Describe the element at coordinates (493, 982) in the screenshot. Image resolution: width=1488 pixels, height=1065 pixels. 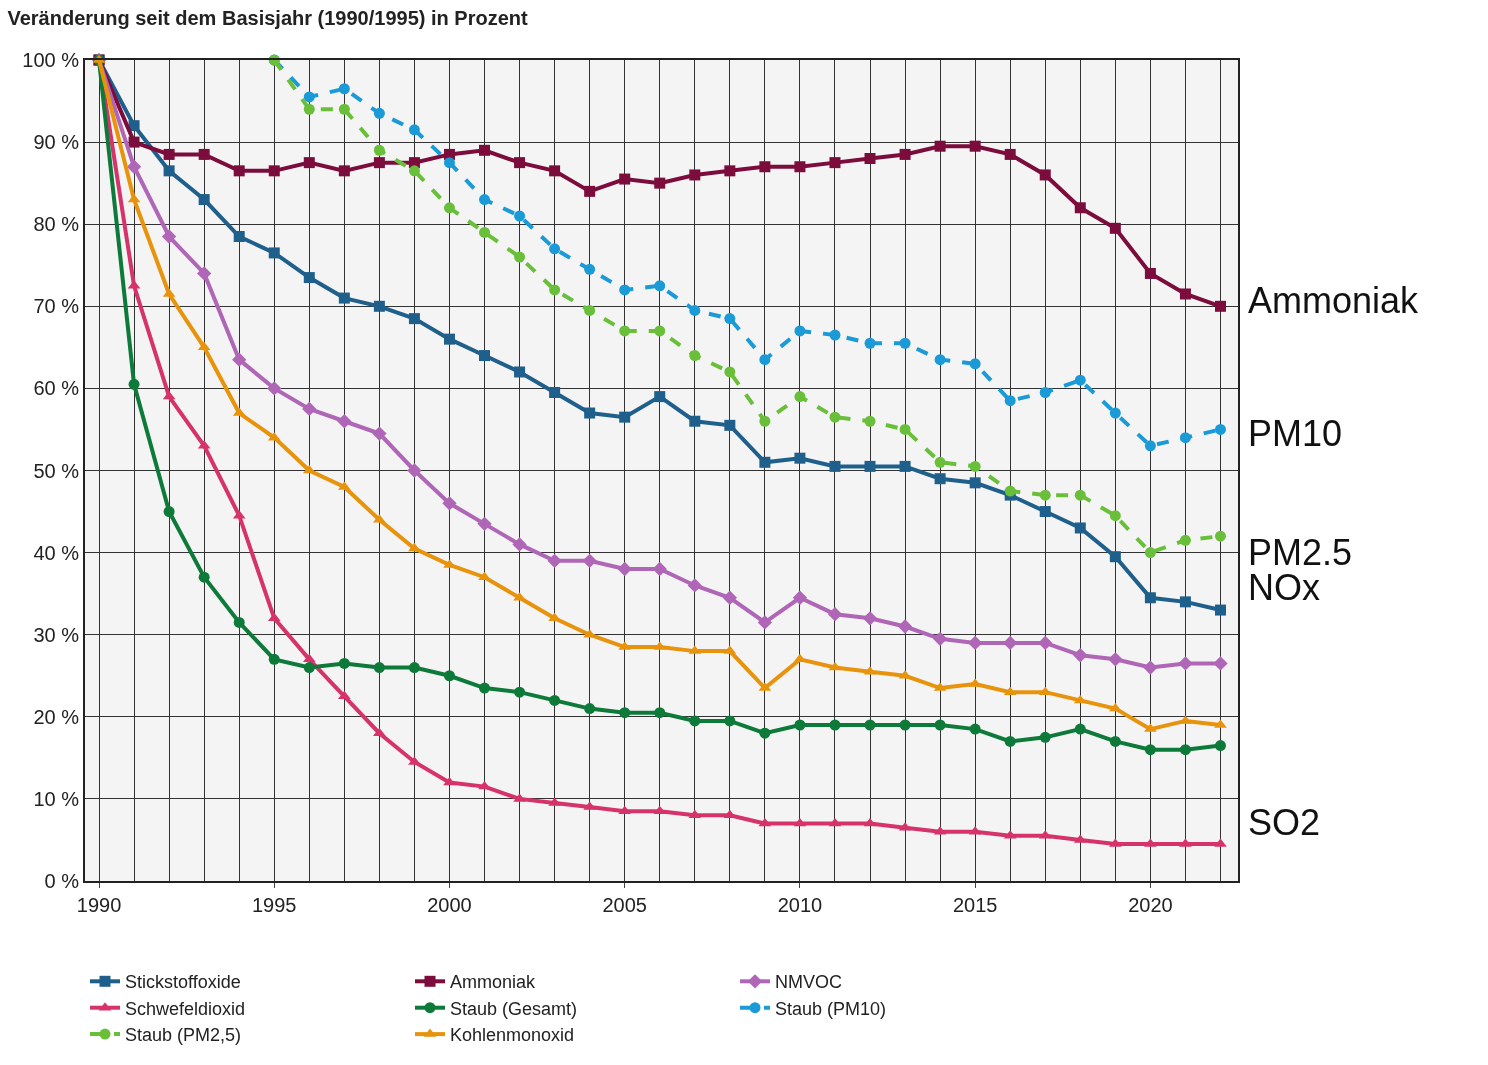
I see `legend-label: Ammoniak` at that location.